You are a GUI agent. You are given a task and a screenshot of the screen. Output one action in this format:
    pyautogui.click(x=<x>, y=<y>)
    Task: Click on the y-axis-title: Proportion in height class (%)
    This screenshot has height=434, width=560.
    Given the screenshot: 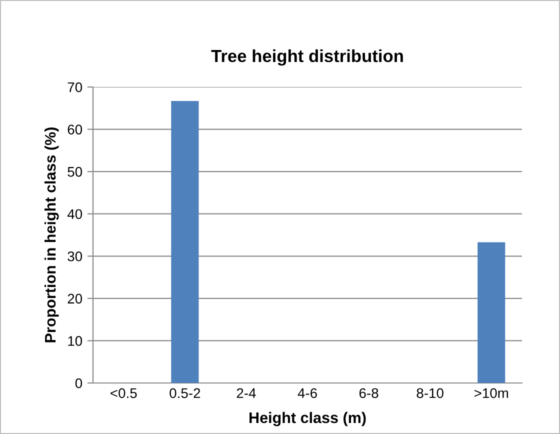 What is the action you would take?
    pyautogui.click(x=51, y=235)
    